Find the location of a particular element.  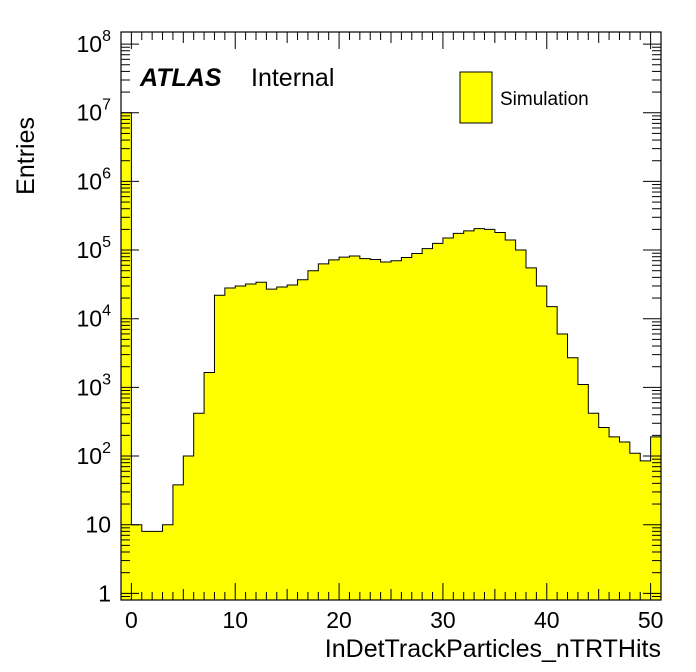

y-tick-label: 10⁷ is located at coordinates (94, 111).